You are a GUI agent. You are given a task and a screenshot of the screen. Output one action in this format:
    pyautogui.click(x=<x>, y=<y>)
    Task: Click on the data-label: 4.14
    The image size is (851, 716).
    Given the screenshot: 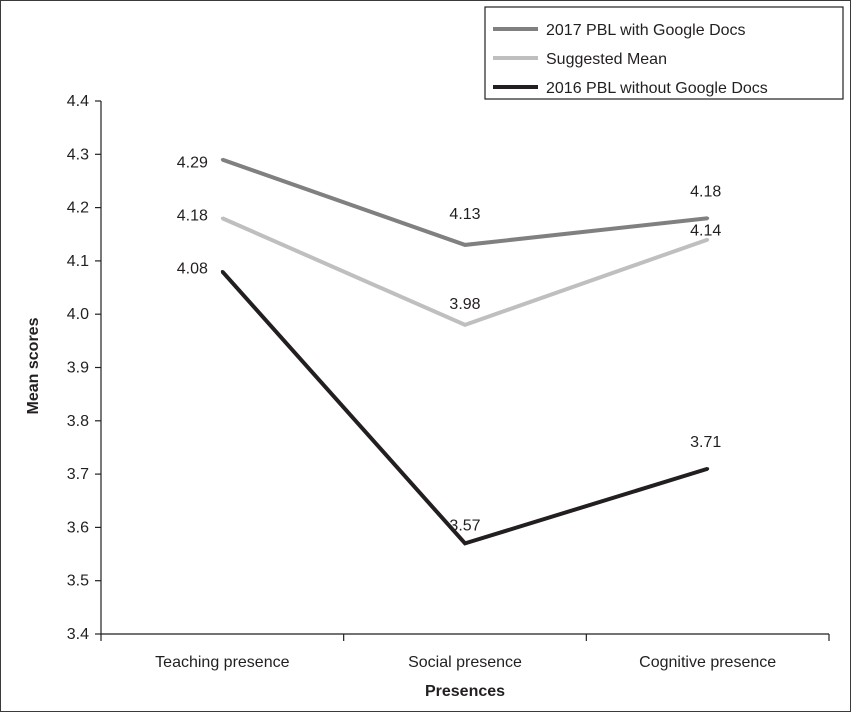 What is the action you would take?
    pyautogui.click(x=705, y=231)
    